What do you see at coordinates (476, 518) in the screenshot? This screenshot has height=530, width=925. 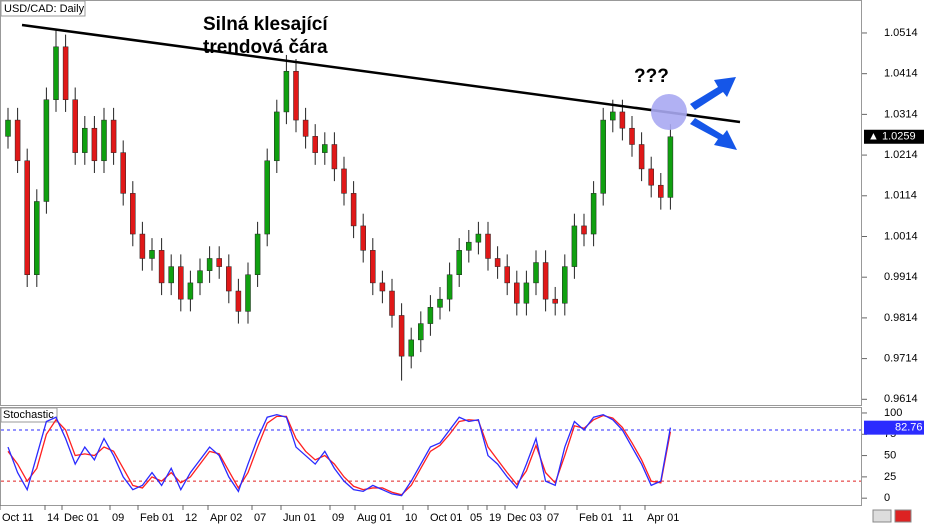 I see `x-tick-label: 05` at bounding box center [476, 518].